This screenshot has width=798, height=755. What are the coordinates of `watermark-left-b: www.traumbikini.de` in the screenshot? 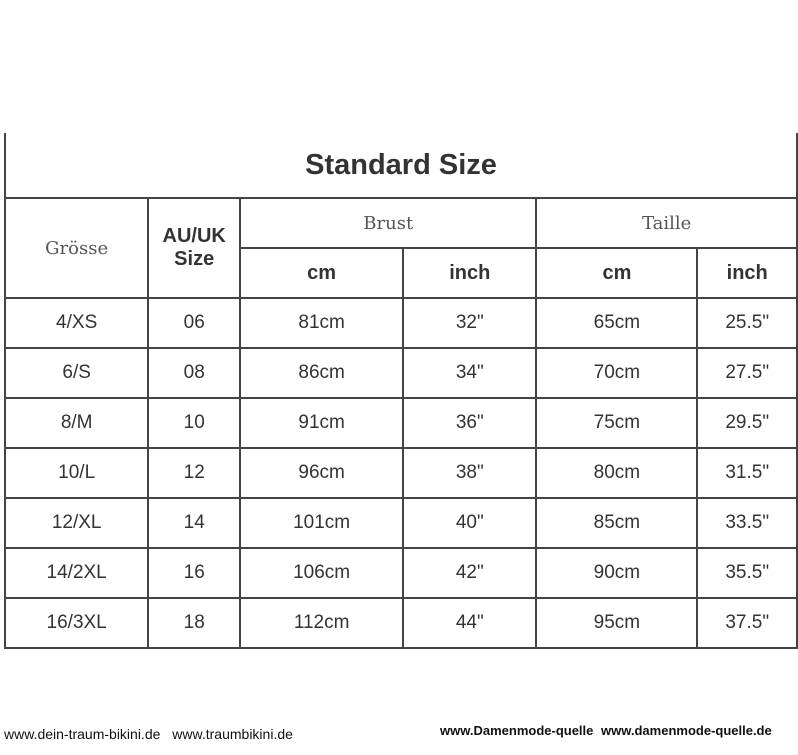 It's located at (232, 734).